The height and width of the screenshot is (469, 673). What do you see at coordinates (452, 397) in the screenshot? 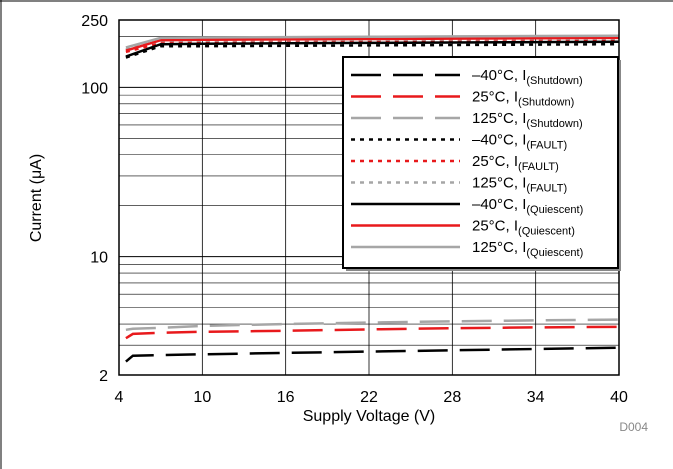
I see `x-tick-label: 28` at bounding box center [452, 397].